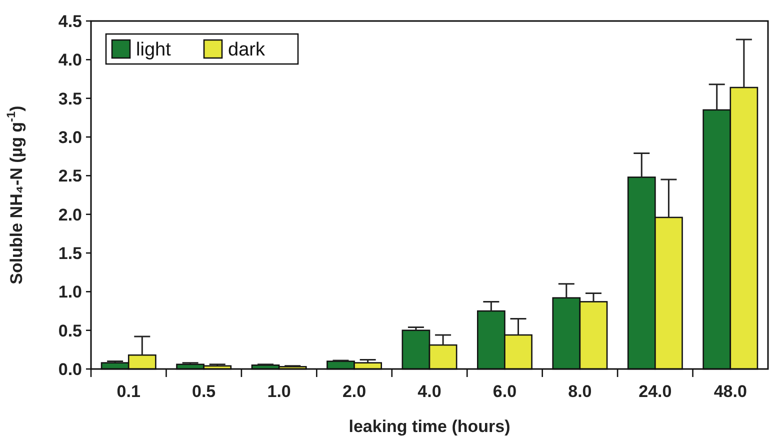  I want to click on y-tick-label: 0.5, so click(70, 330).